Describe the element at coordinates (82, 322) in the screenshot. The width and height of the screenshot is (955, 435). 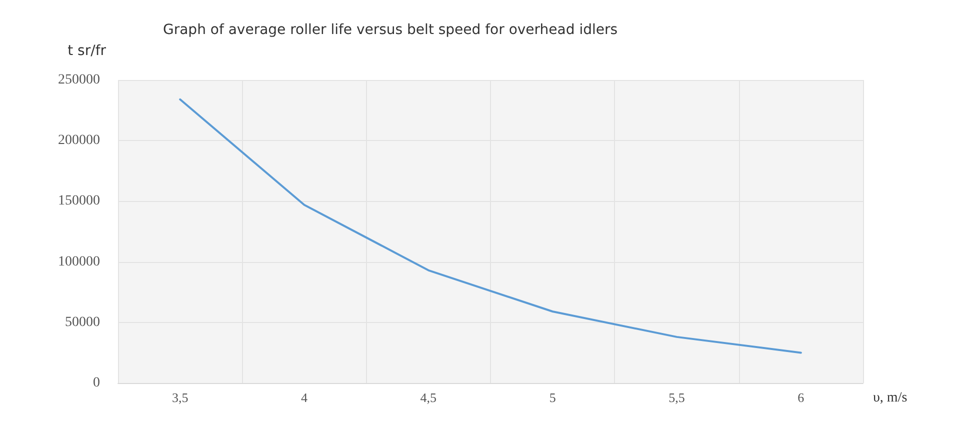
I see `y-tick-label: 50000` at that location.